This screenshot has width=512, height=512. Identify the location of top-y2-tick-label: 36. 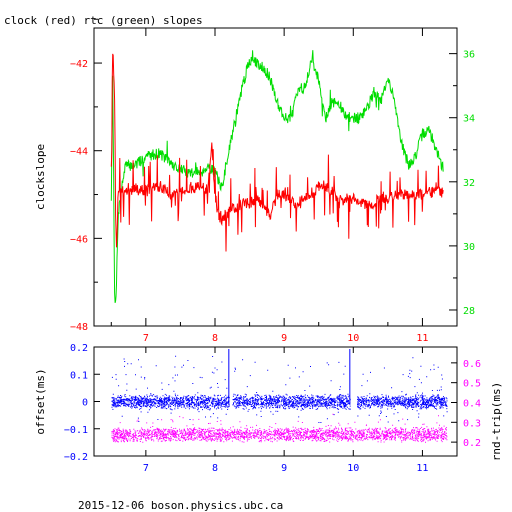
(469, 55).